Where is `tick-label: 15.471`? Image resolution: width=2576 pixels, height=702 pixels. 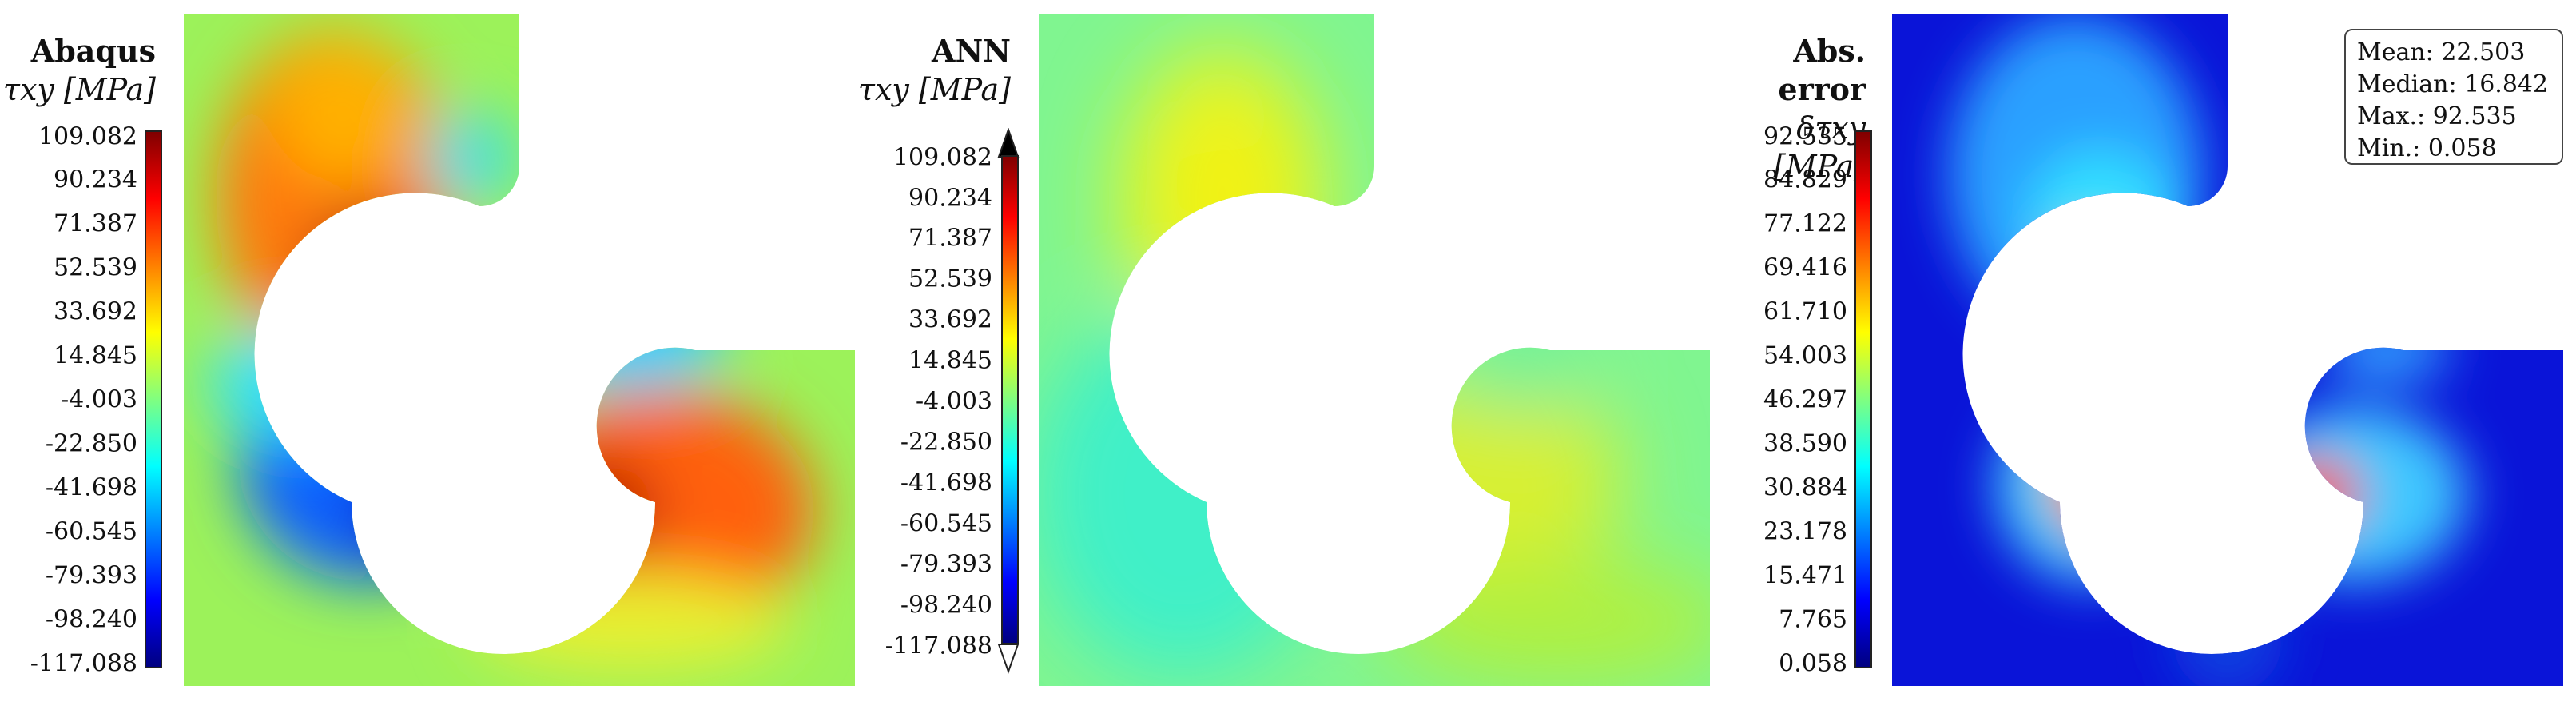 tick-label: 15.471 is located at coordinates (1805, 575).